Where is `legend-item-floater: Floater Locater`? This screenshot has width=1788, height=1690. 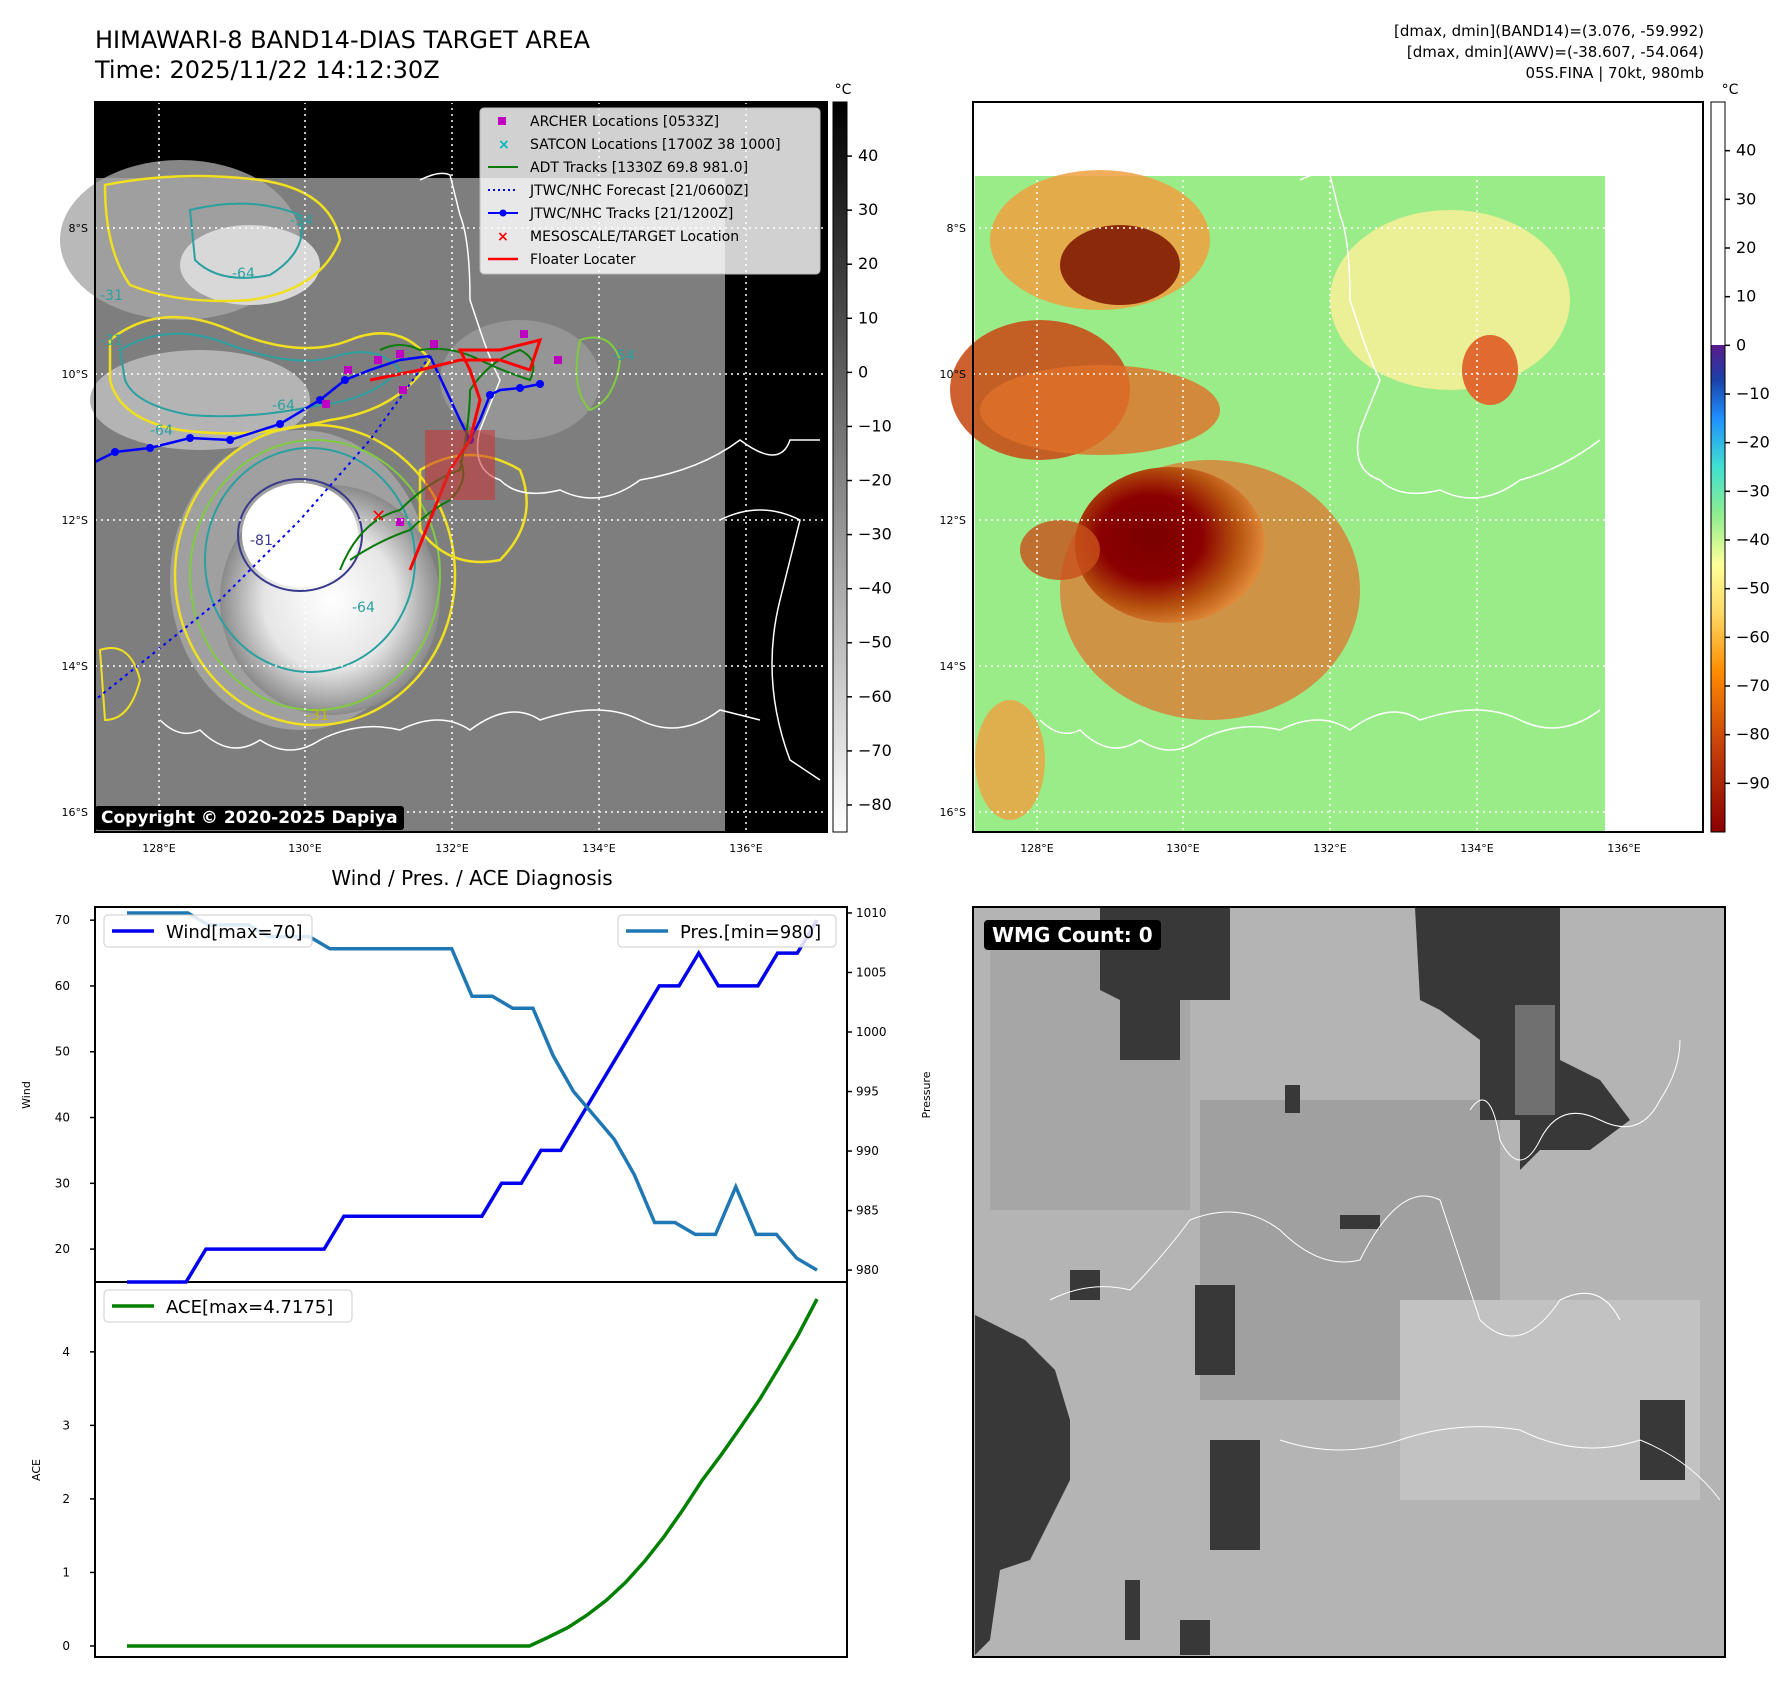 legend-item-floater: Floater Locater is located at coordinates (583, 260).